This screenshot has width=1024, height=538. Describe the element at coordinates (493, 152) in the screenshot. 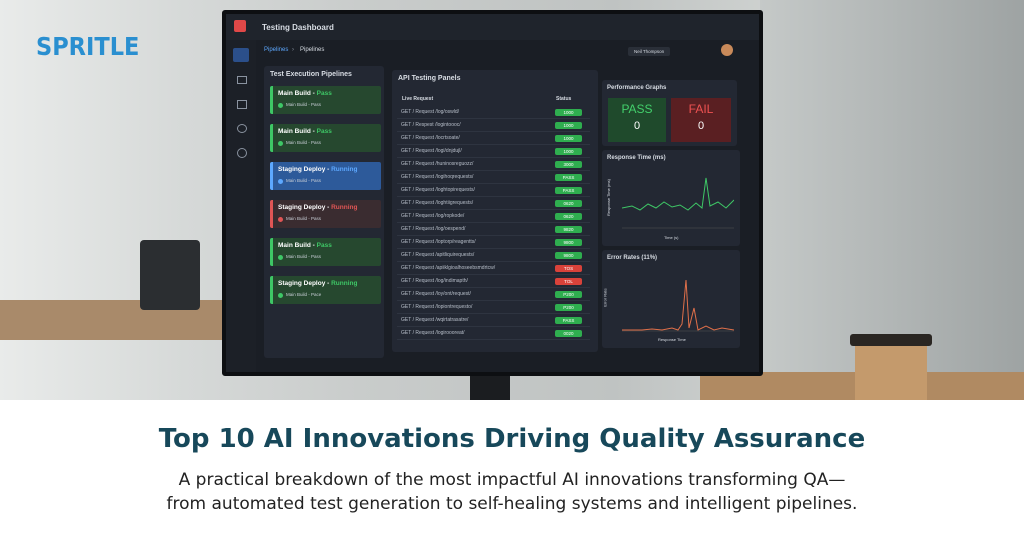

I see `request-row: GET / Request /logi/dnjdujl/1000` at that location.